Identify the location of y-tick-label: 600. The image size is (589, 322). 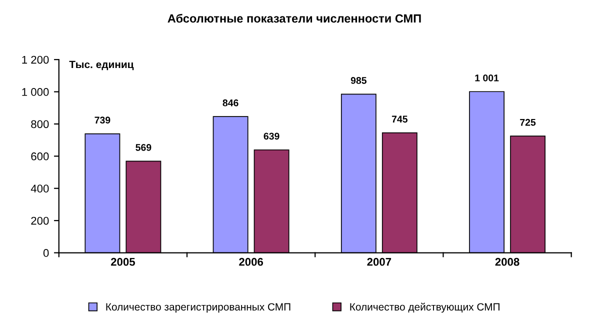
(40, 156).